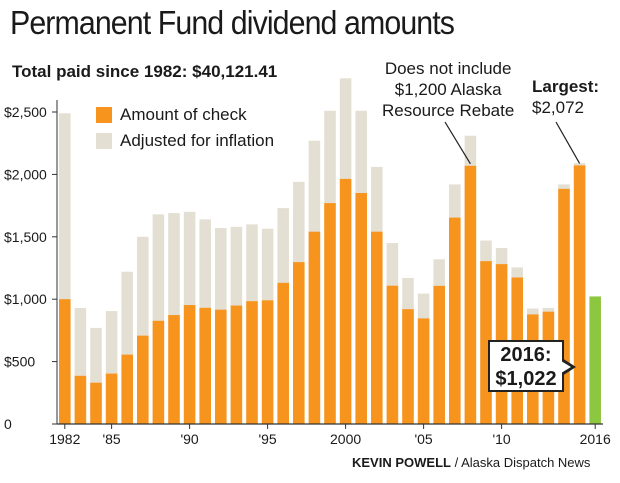 The height and width of the screenshot is (483, 620). I want to click on legend-label-inflation: Adjusted for inflation, so click(197, 140).